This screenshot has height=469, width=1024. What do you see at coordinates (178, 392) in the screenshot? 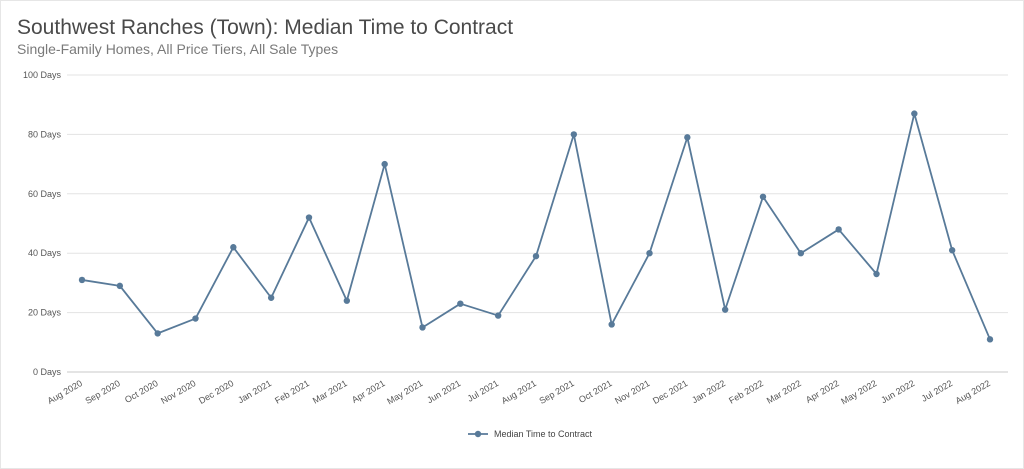
I see `x-tick-label: Nov 2020` at bounding box center [178, 392].